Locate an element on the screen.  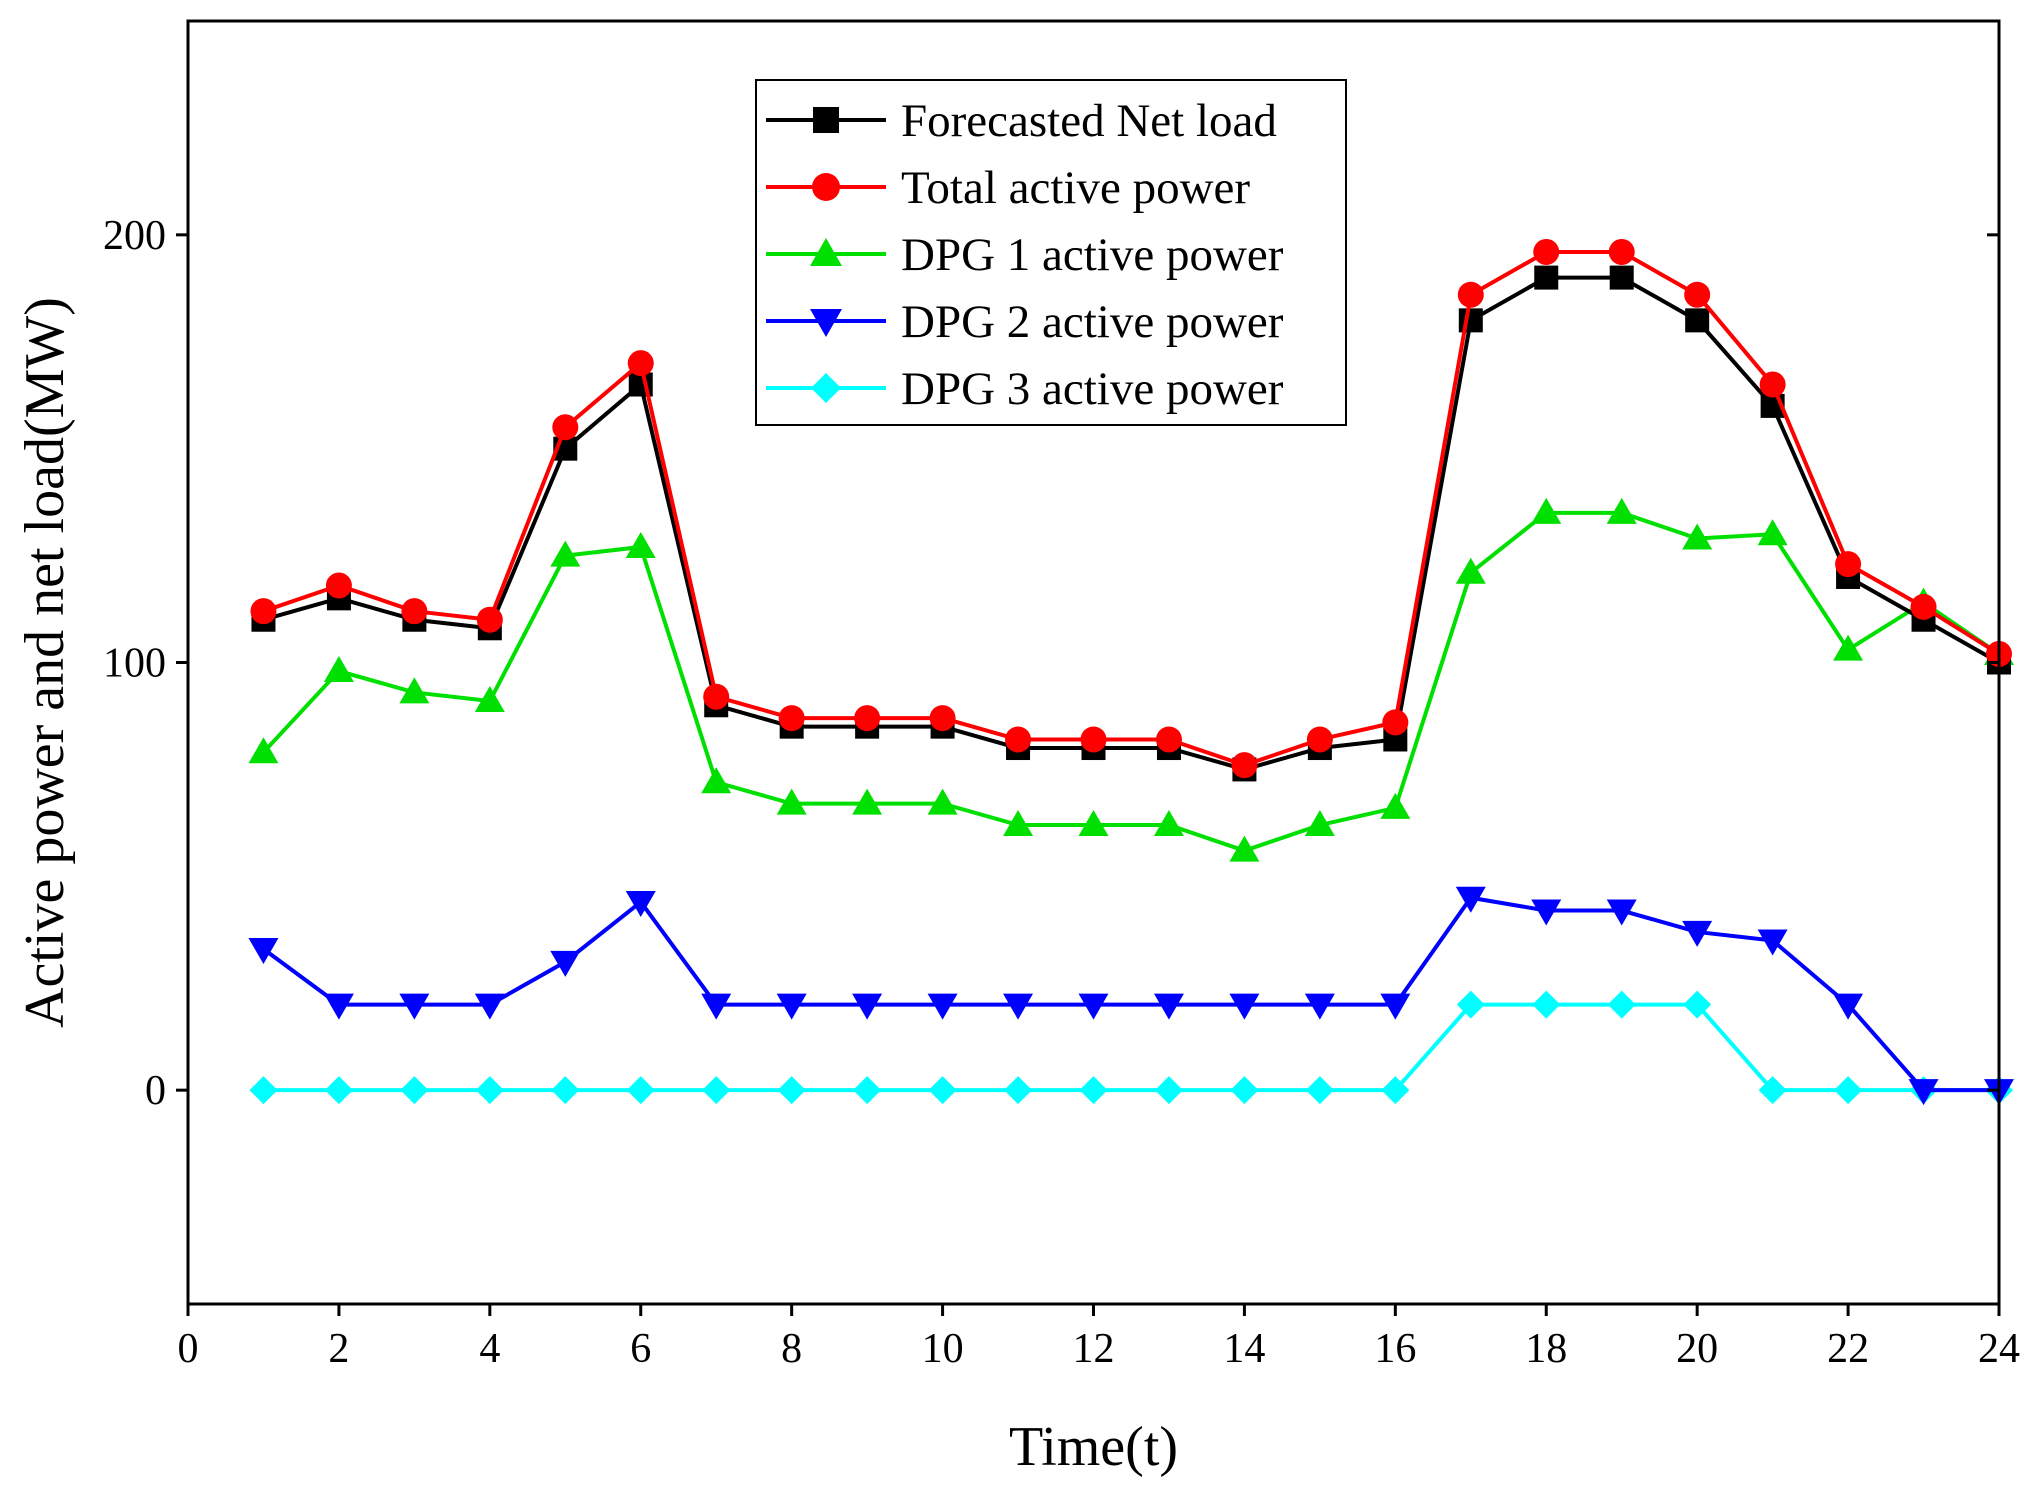
y-tick-label: 100 is located at coordinates (134, 664).